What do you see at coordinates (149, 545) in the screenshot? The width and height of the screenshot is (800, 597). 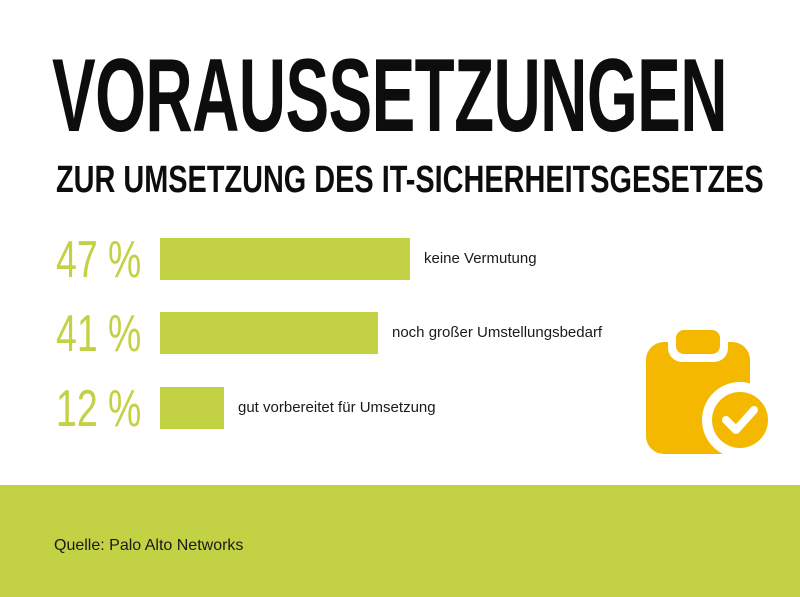 I see `source-note: Quelle: Palo Alto Networks` at bounding box center [149, 545].